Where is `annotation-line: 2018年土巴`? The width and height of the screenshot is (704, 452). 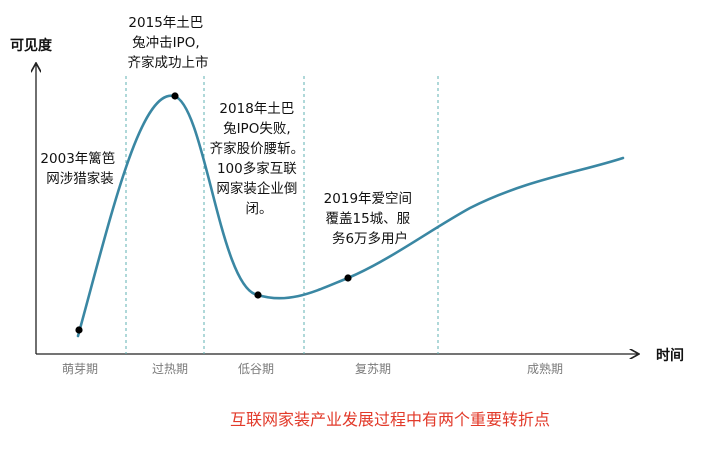 annotation-line: 2018年土巴 is located at coordinates (256, 109).